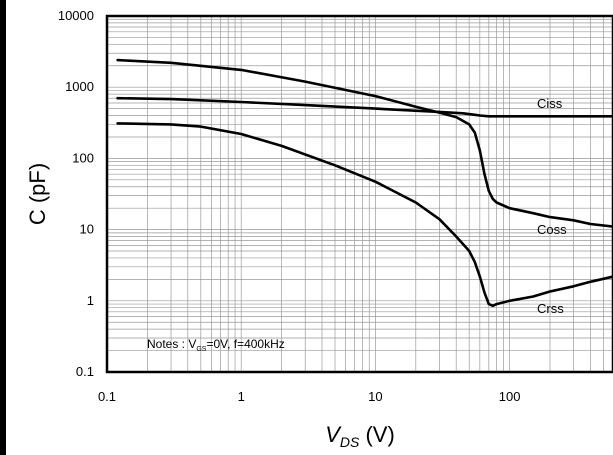  Describe the element at coordinates (375, 396) in the screenshot. I see `x-tick-label: 10` at that location.